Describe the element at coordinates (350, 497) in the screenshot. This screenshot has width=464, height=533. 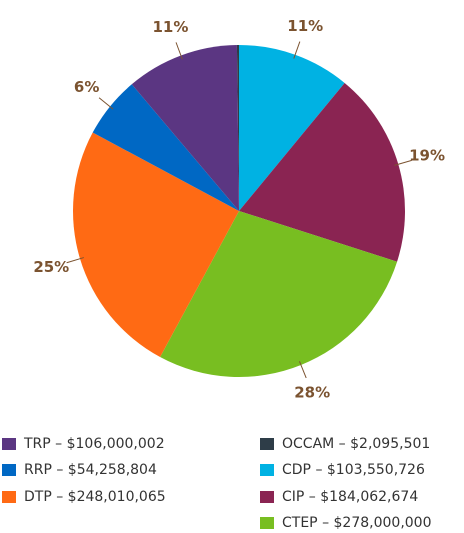
I see `legend-label: CIP – $184,062,674` at that location.